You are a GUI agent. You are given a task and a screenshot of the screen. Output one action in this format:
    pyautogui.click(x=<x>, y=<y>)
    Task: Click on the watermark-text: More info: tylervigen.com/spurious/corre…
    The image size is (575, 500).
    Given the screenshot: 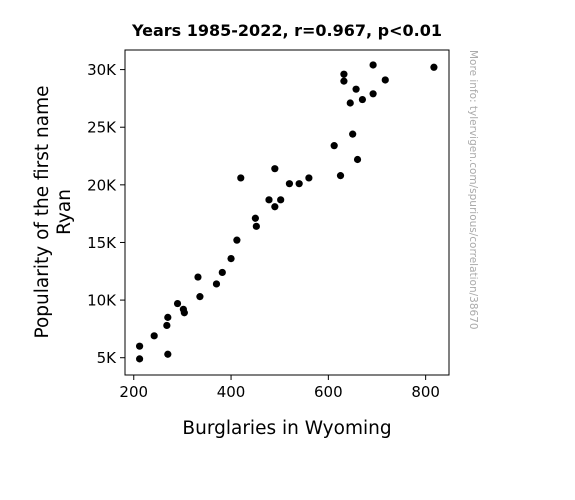 What is the action you would take?
    pyautogui.click(x=473, y=190)
    